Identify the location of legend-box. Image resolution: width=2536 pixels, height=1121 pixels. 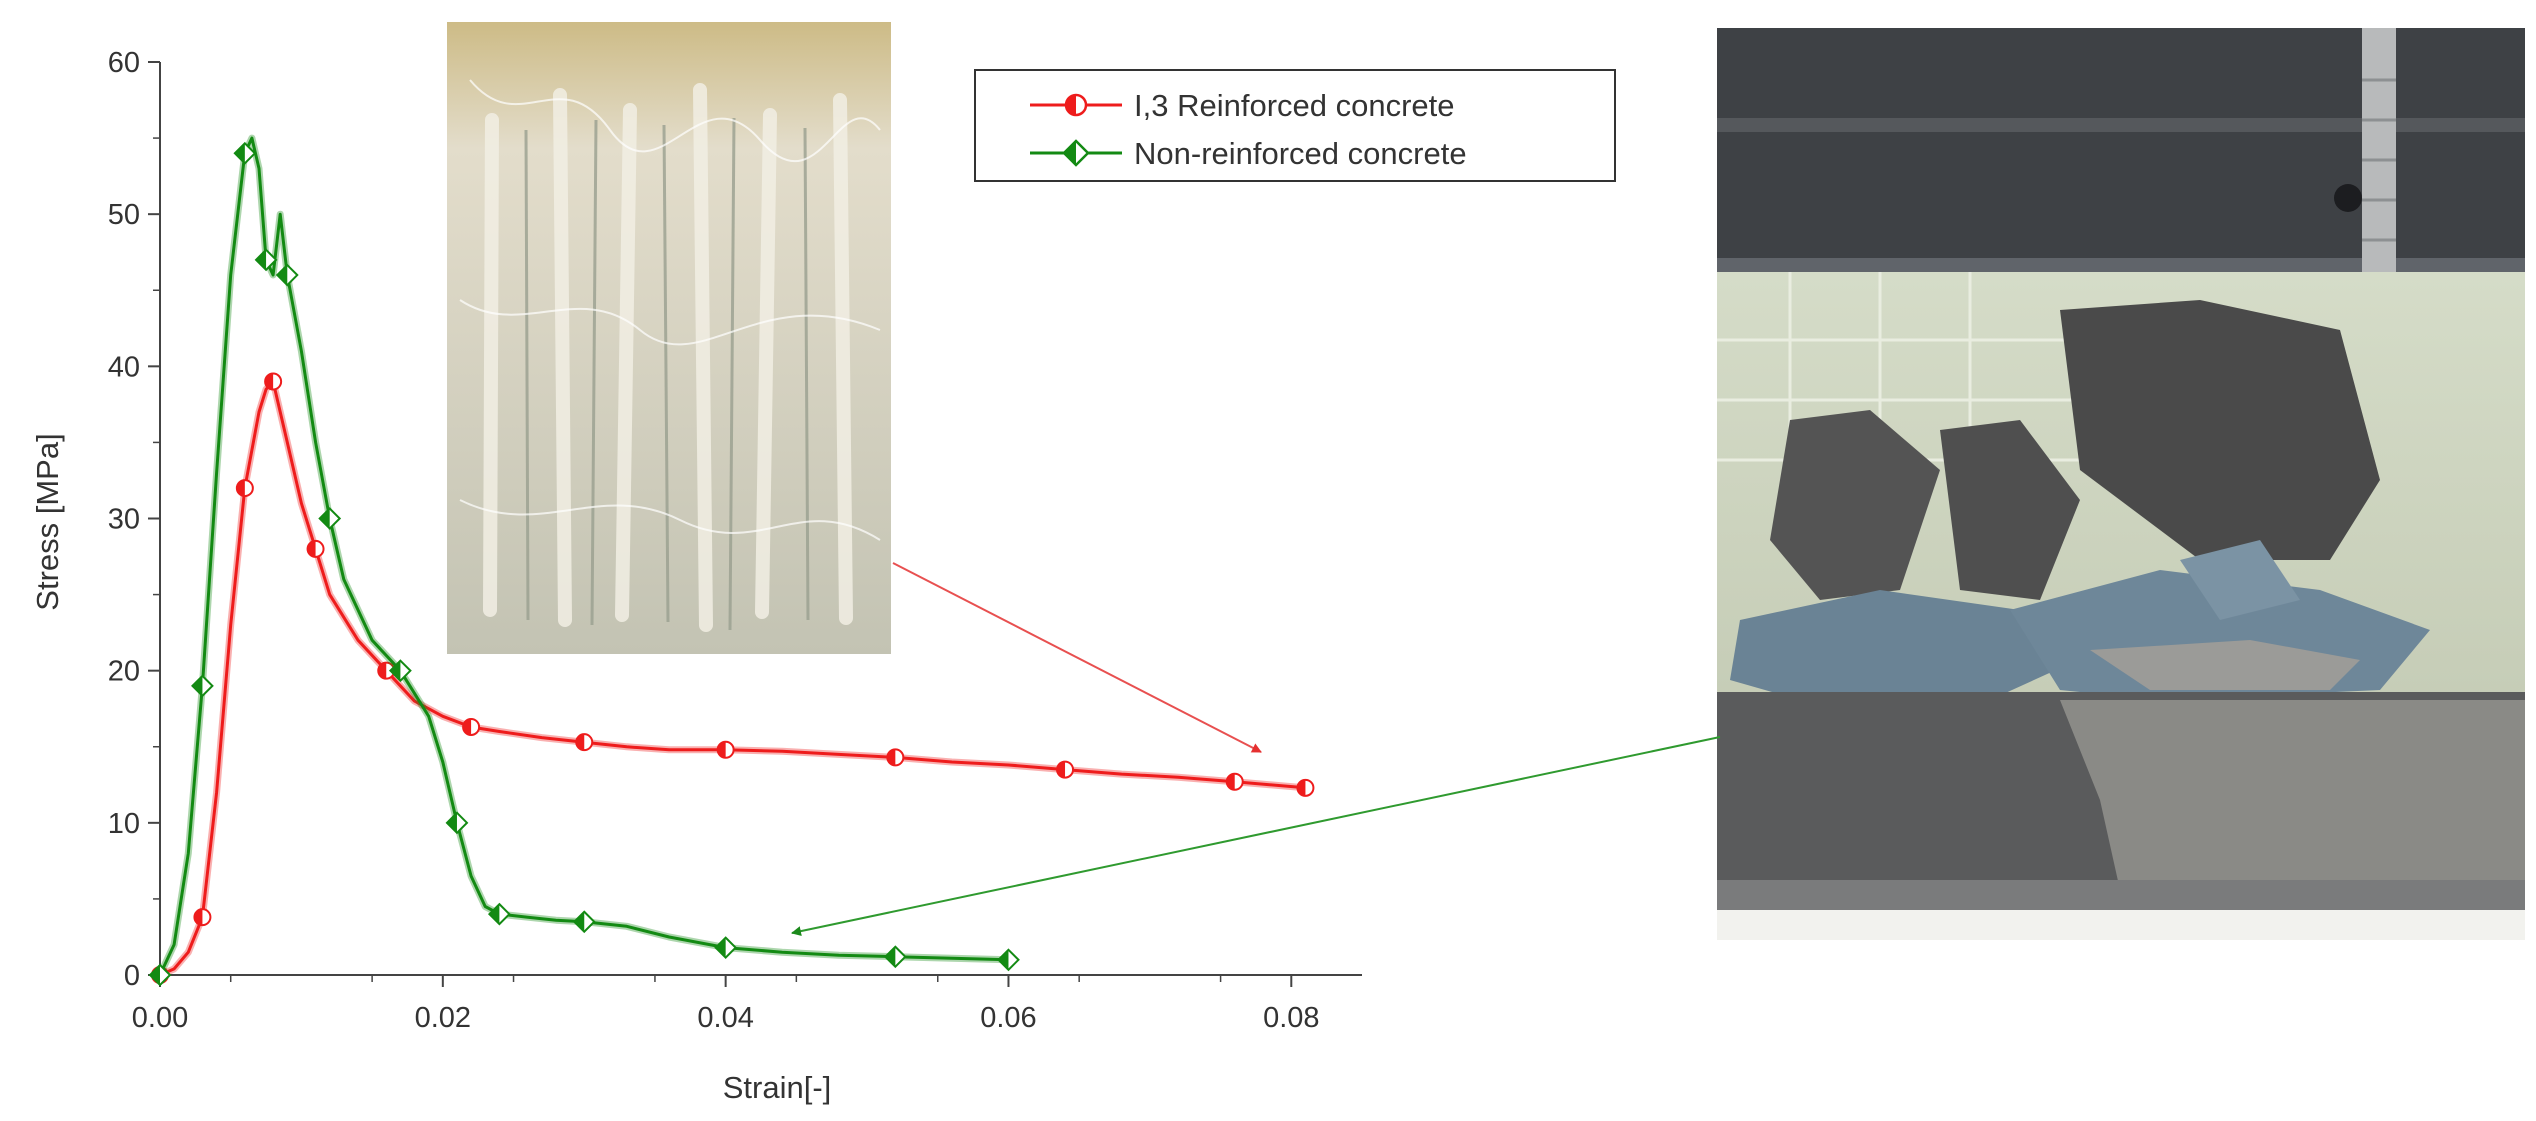
(1295, 125).